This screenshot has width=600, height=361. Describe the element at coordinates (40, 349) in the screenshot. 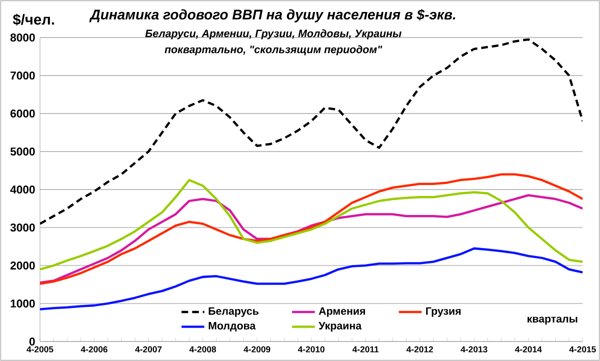

I see `x-tick-label: 4-2005` at that location.